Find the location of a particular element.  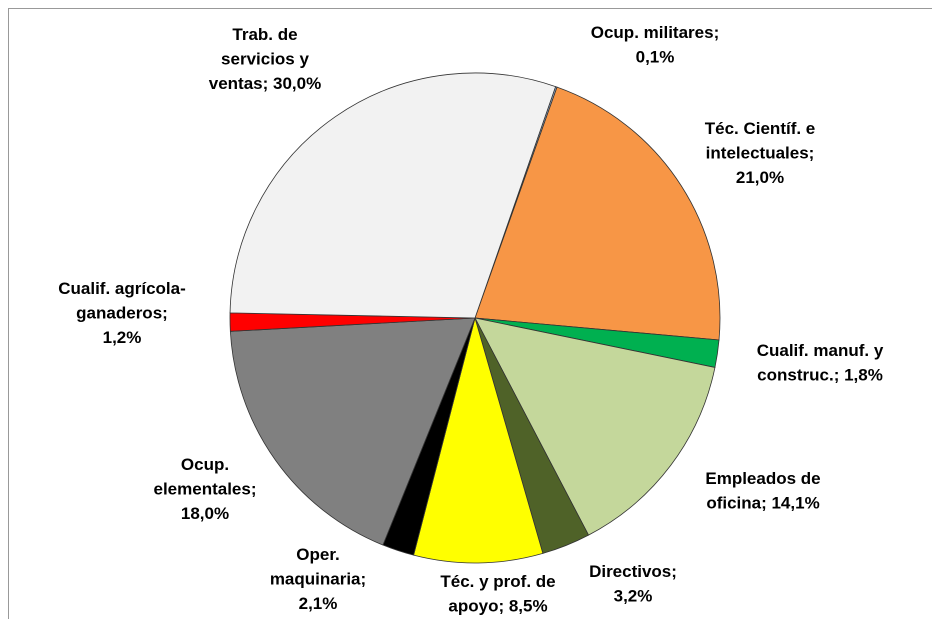

data-label: Téc. y prof. de apoyo; 8,5% is located at coordinates (497, 594).